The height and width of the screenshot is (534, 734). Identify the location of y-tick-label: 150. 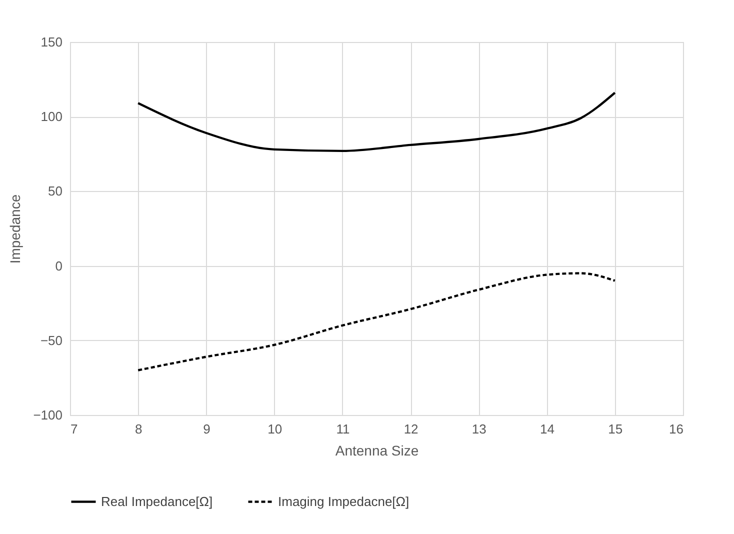
(51, 42).